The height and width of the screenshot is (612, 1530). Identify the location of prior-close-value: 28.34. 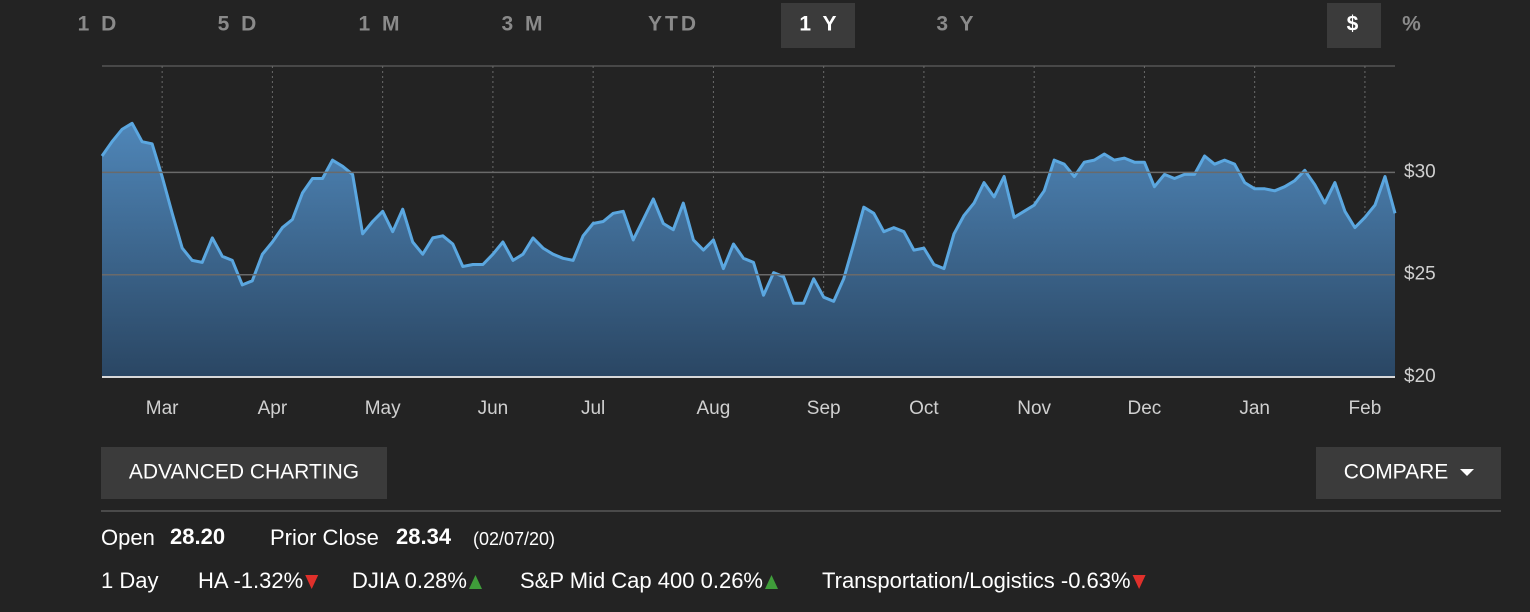
(424, 536).